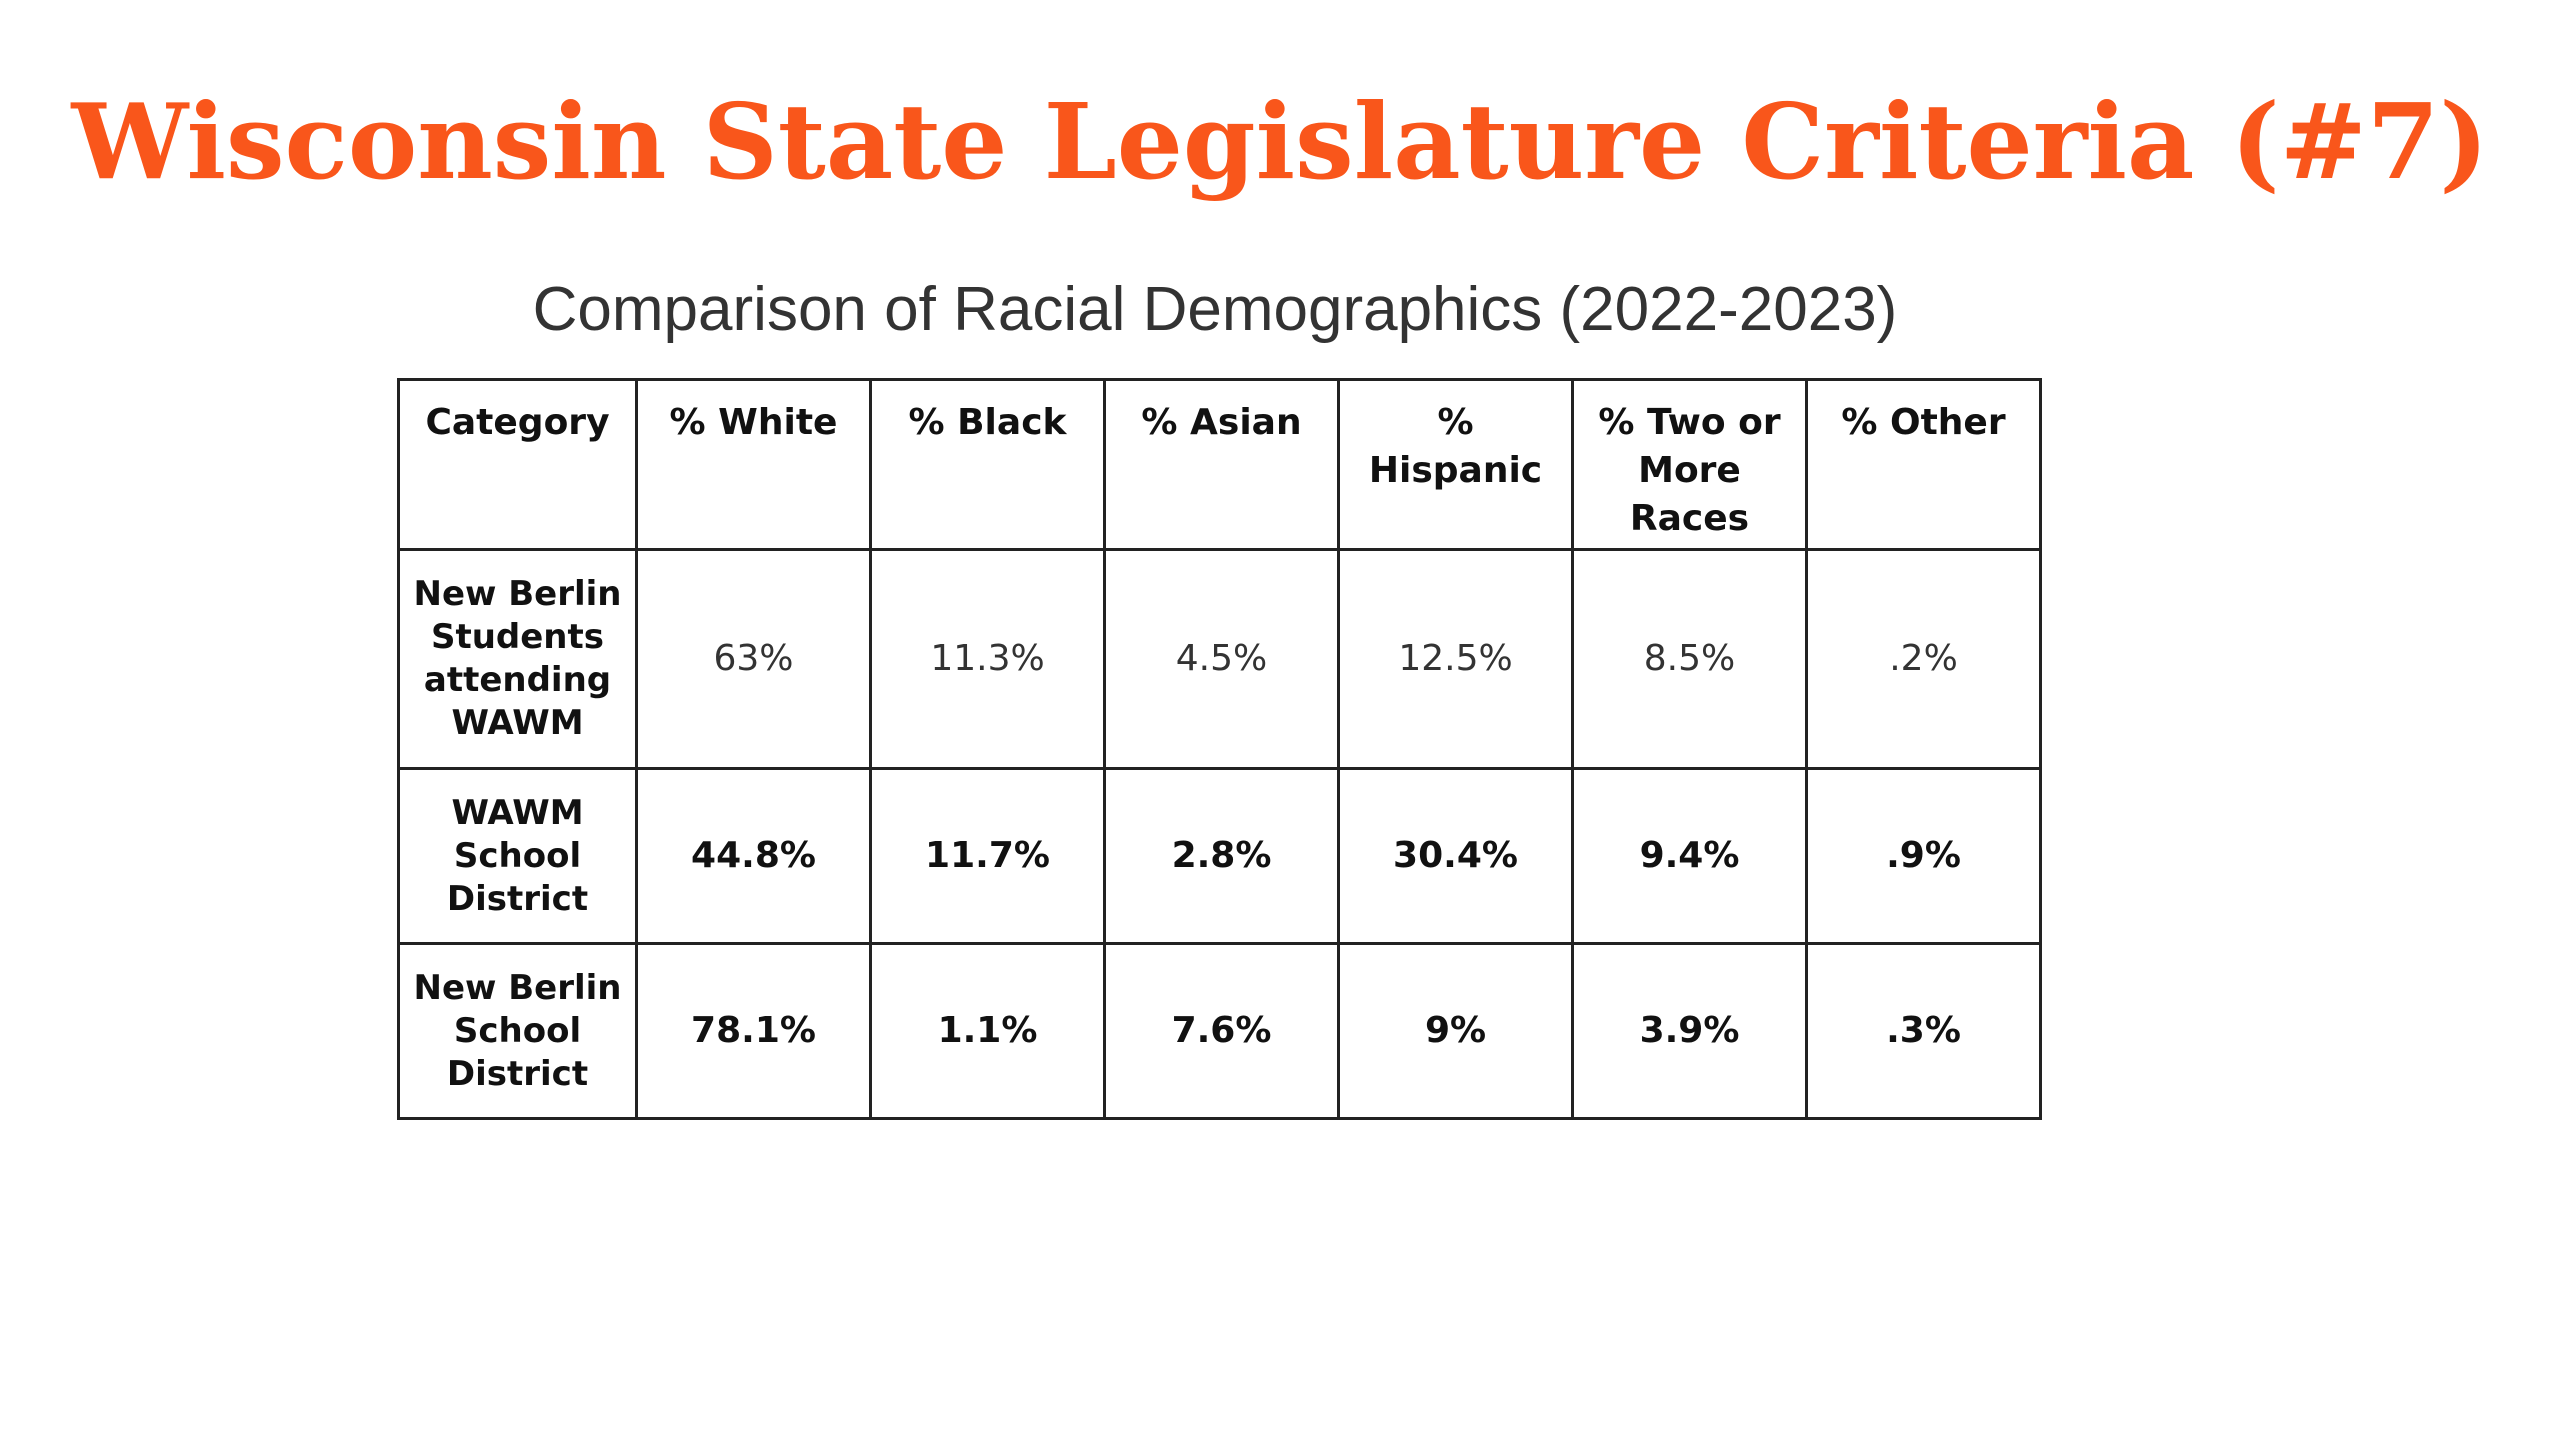  I want to click on table-cell: 9%, so click(1455, 1031).